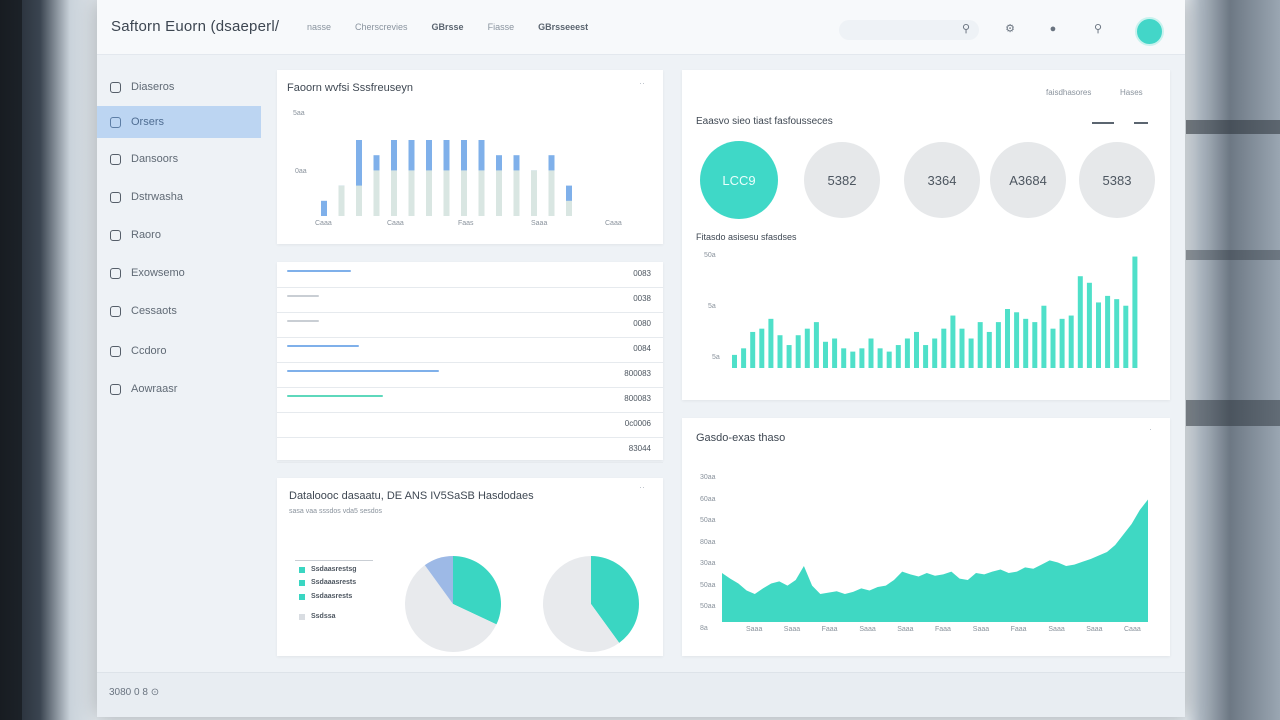  I want to click on footer: 3080 0 8 ⊙, so click(641, 694).